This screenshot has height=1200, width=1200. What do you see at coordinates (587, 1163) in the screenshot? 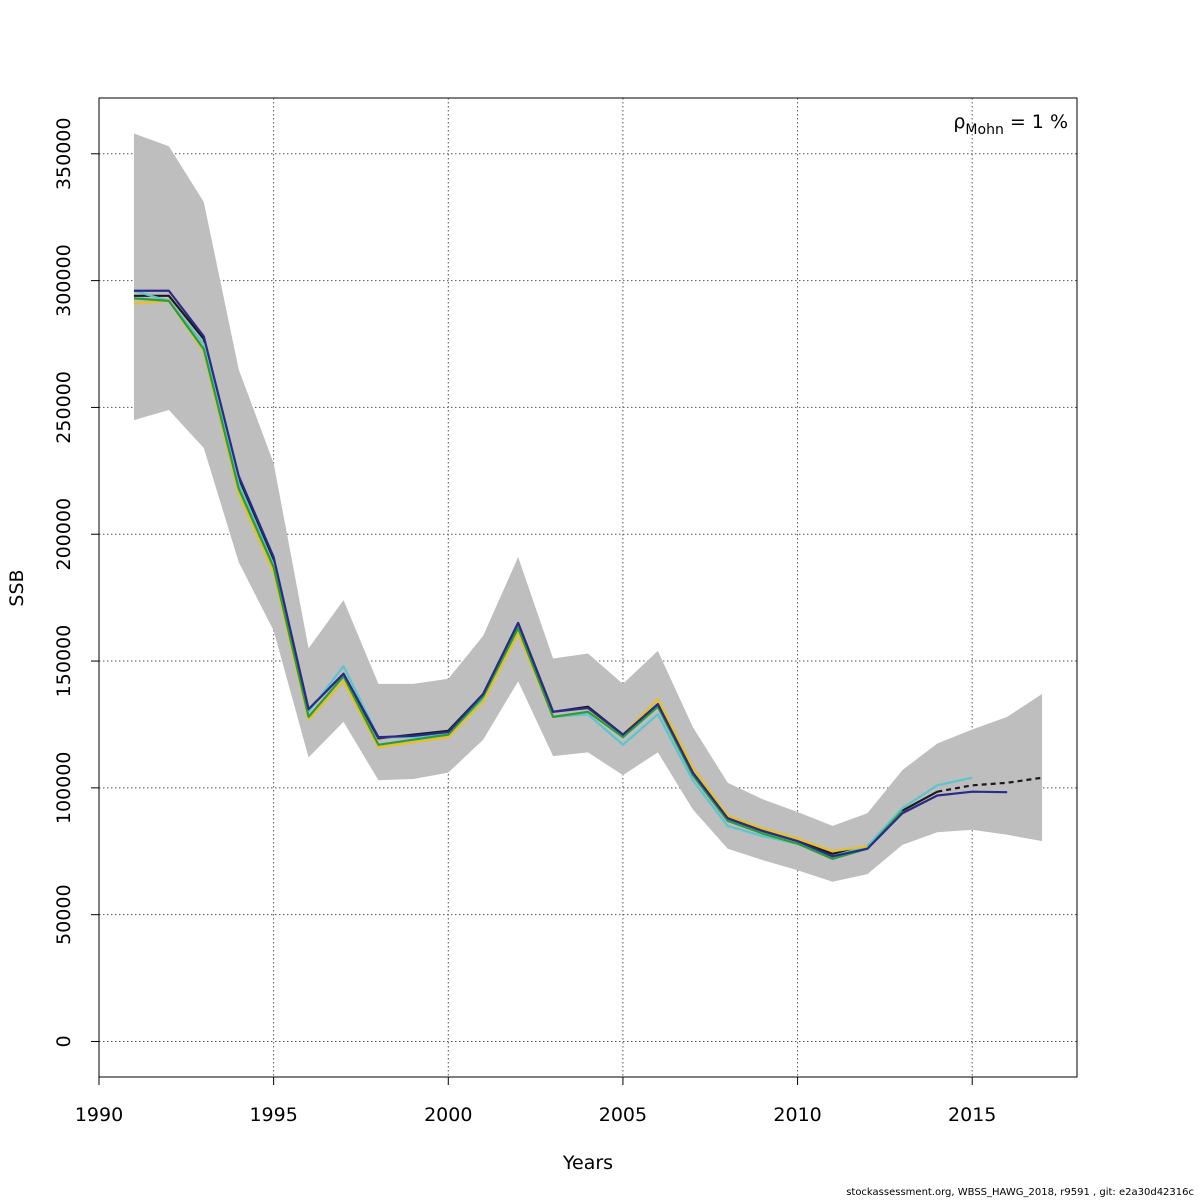
I see `x-axis-title: Years` at bounding box center [587, 1163].